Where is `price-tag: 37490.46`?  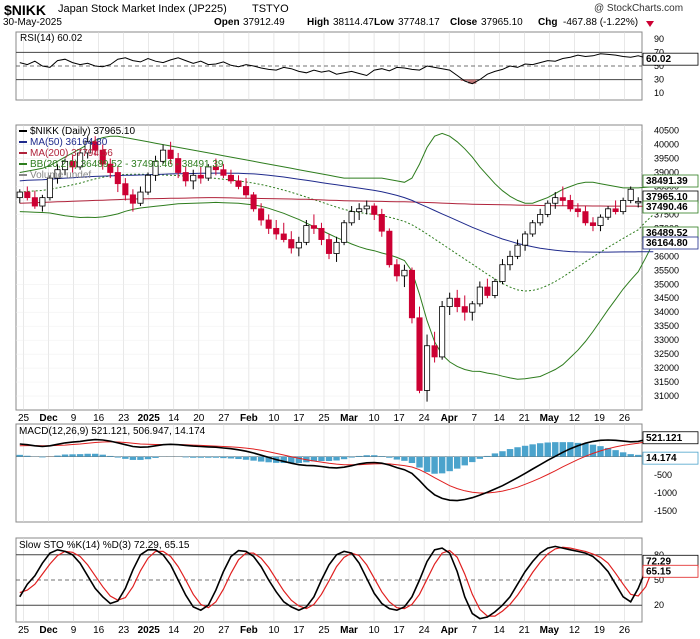
price-tag: 37490.46 is located at coordinates (667, 207).